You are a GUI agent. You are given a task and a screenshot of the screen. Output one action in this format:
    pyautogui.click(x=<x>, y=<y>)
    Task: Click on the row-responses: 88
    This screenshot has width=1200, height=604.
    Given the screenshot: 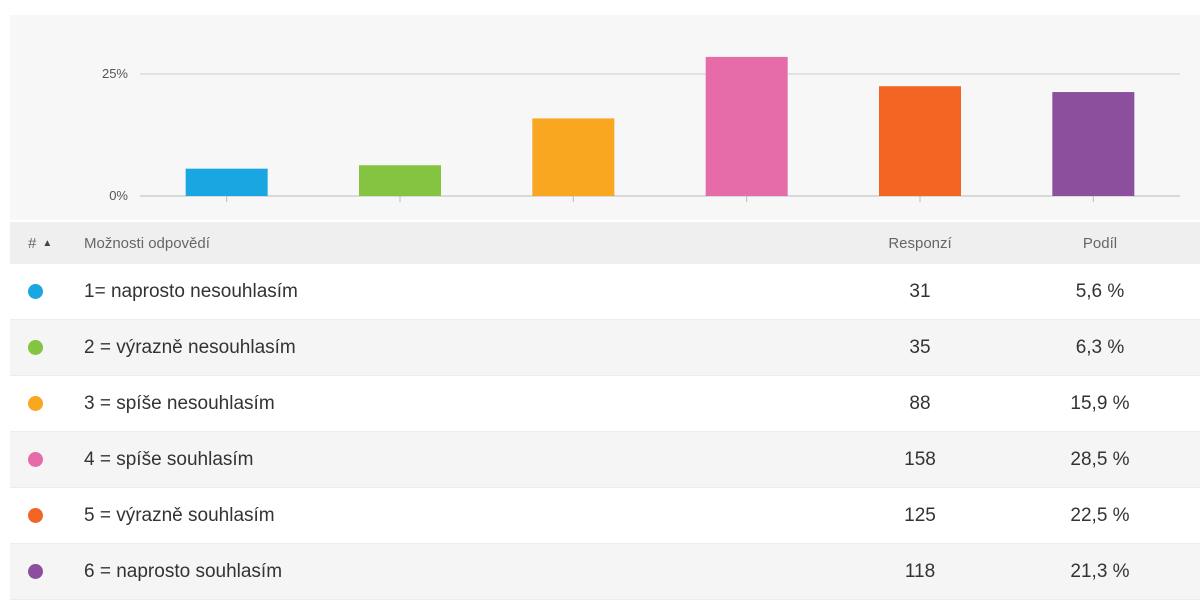 What is the action you would take?
    pyautogui.click(x=920, y=403)
    